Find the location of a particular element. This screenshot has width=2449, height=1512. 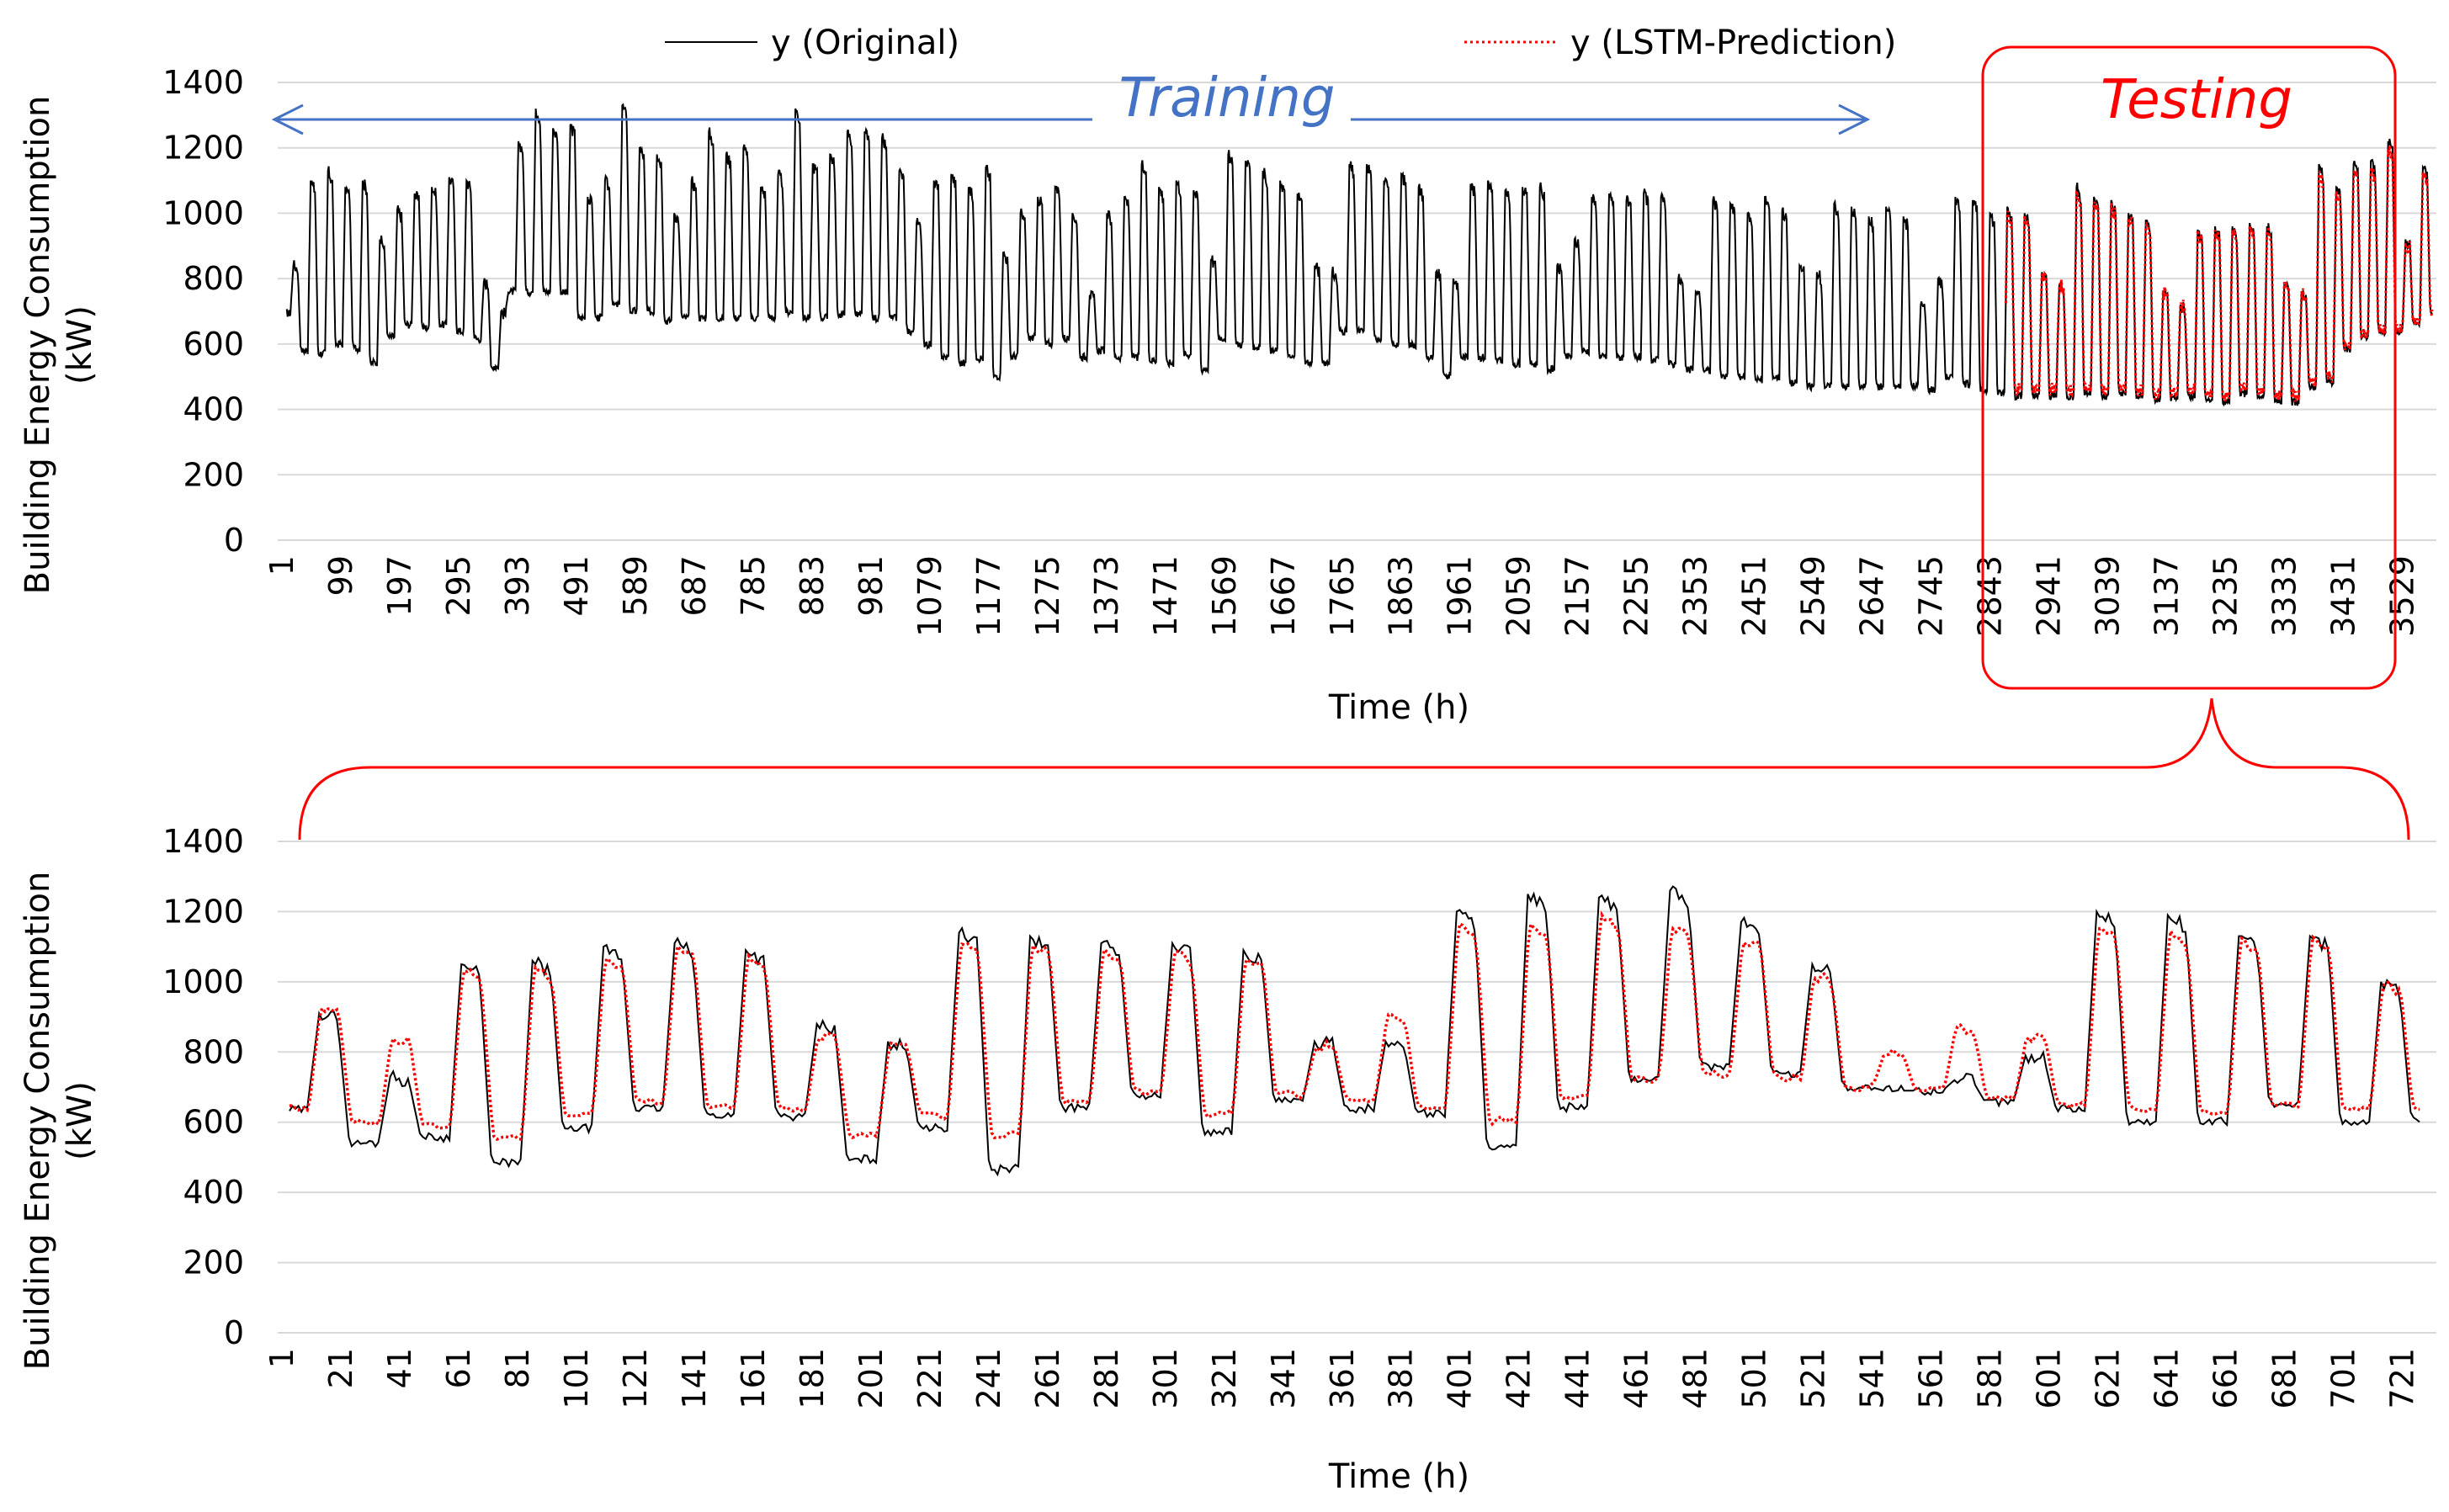

full-series-x-tick-label: 2353 is located at coordinates (1696, 596).